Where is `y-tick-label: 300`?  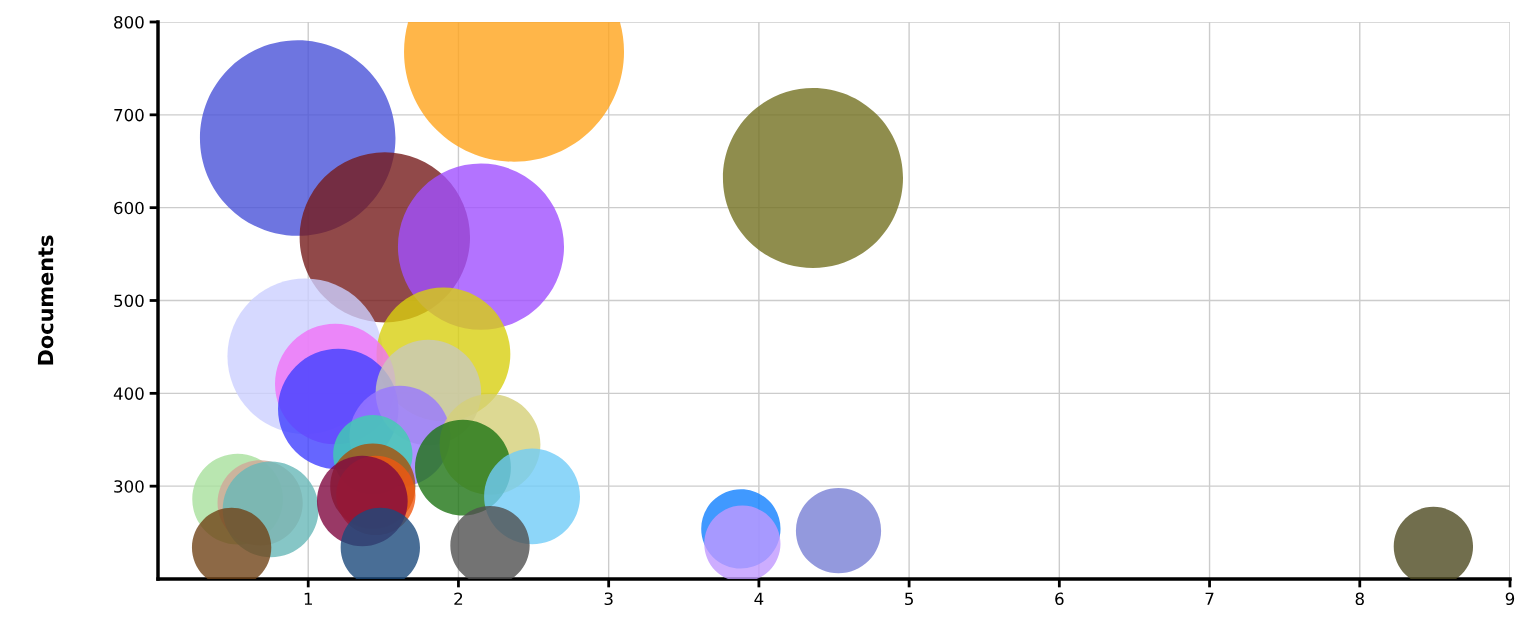 y-tick-label: 300 is located at coordinates (129, 486).